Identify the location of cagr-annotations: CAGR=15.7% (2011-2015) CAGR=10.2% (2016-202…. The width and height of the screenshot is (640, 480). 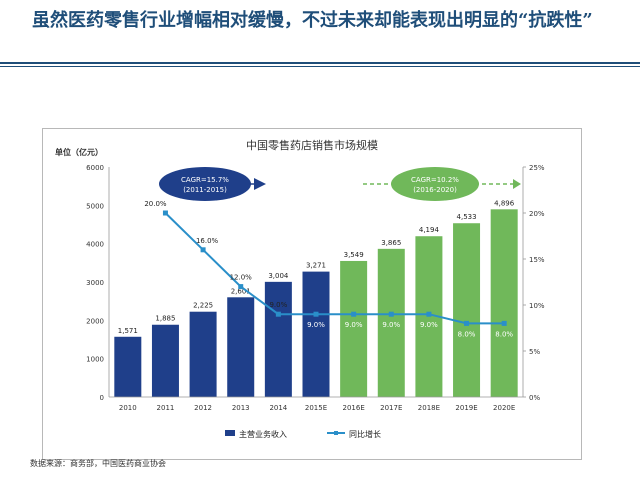
(340, 184).